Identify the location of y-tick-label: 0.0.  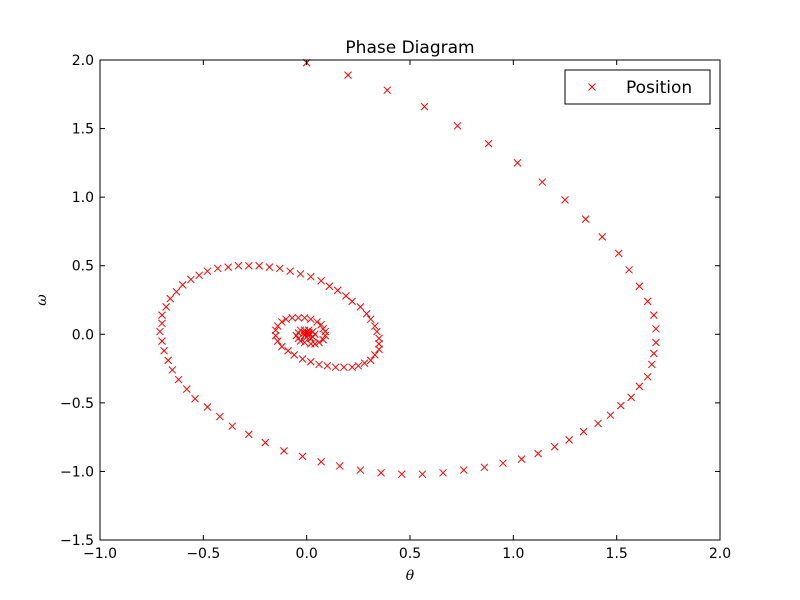
(83, 335).